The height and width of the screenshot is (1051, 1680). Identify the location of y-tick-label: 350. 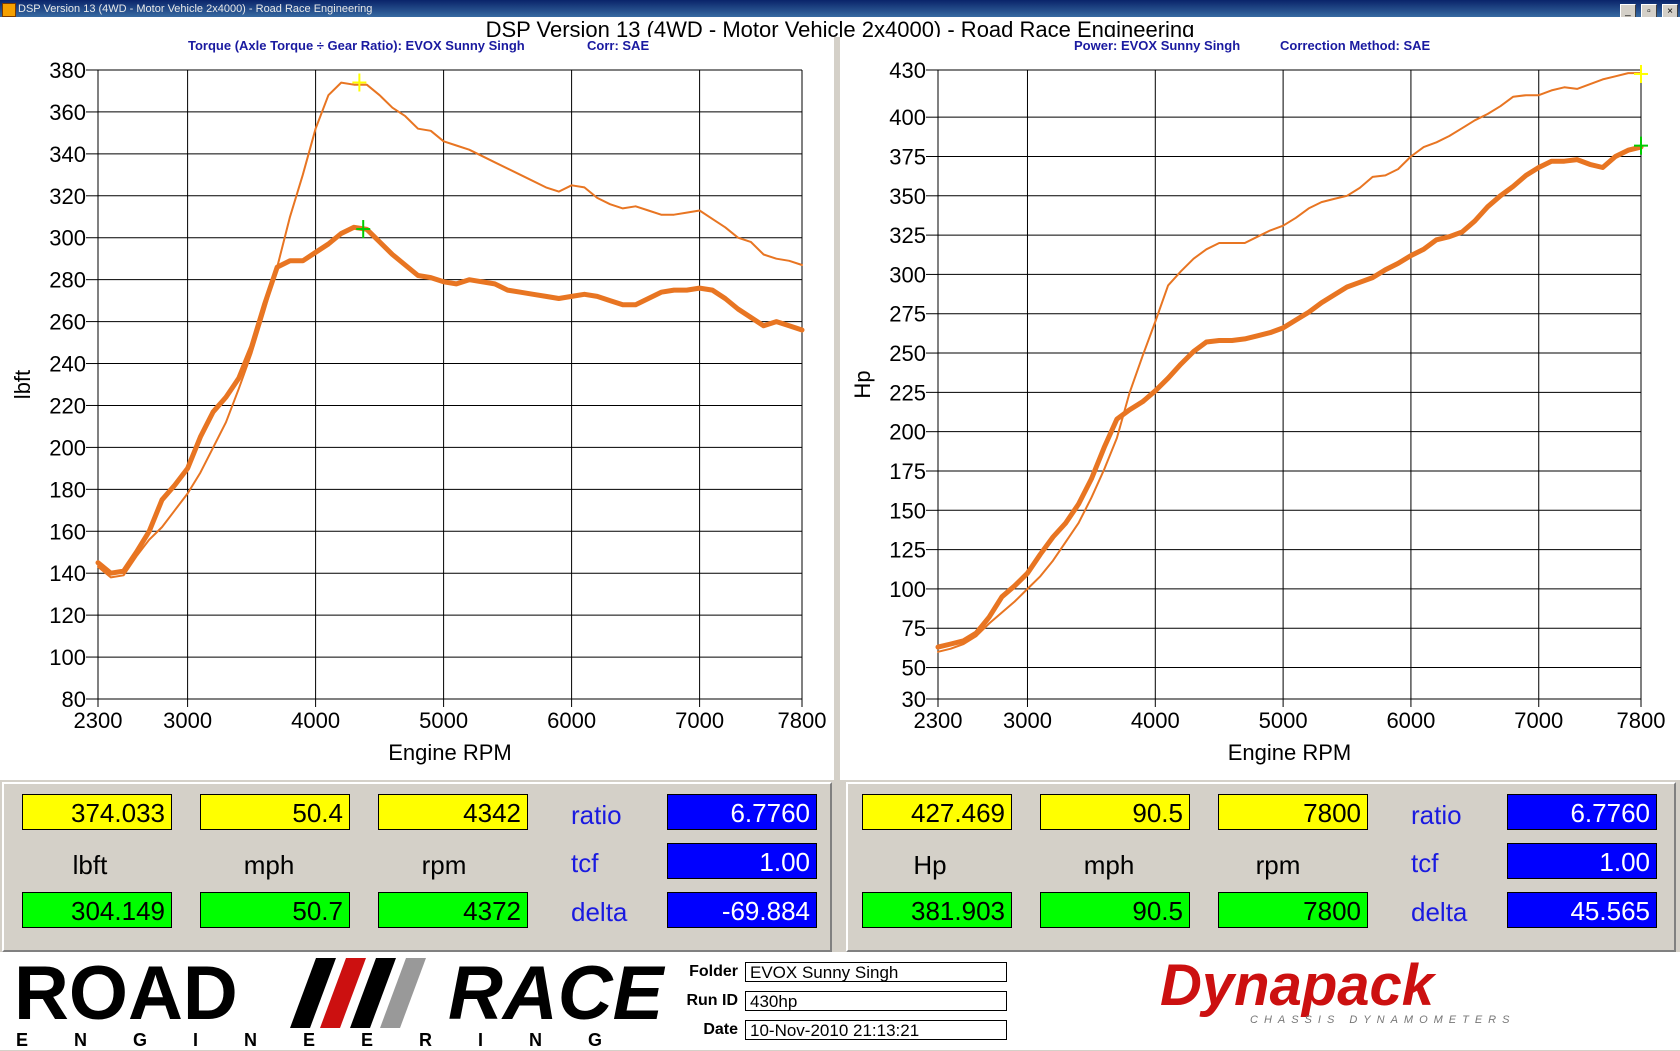
(907, 196).